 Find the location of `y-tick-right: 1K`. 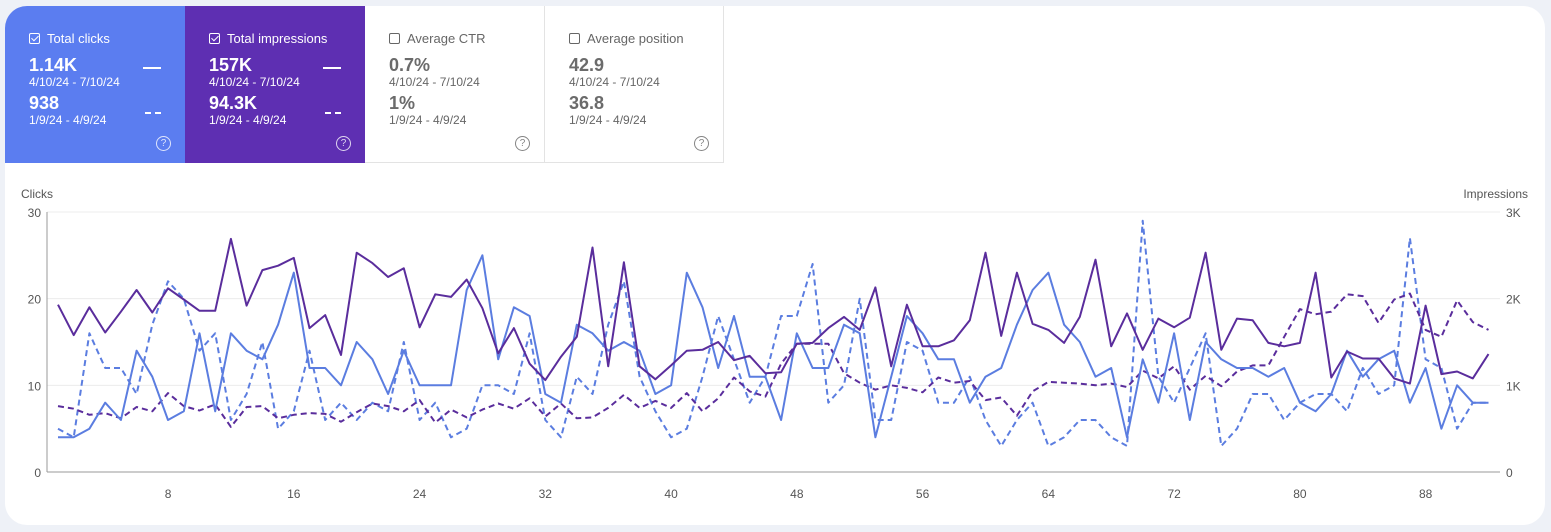

y-tick-right: 1K is located at coordinates (1513, 386).